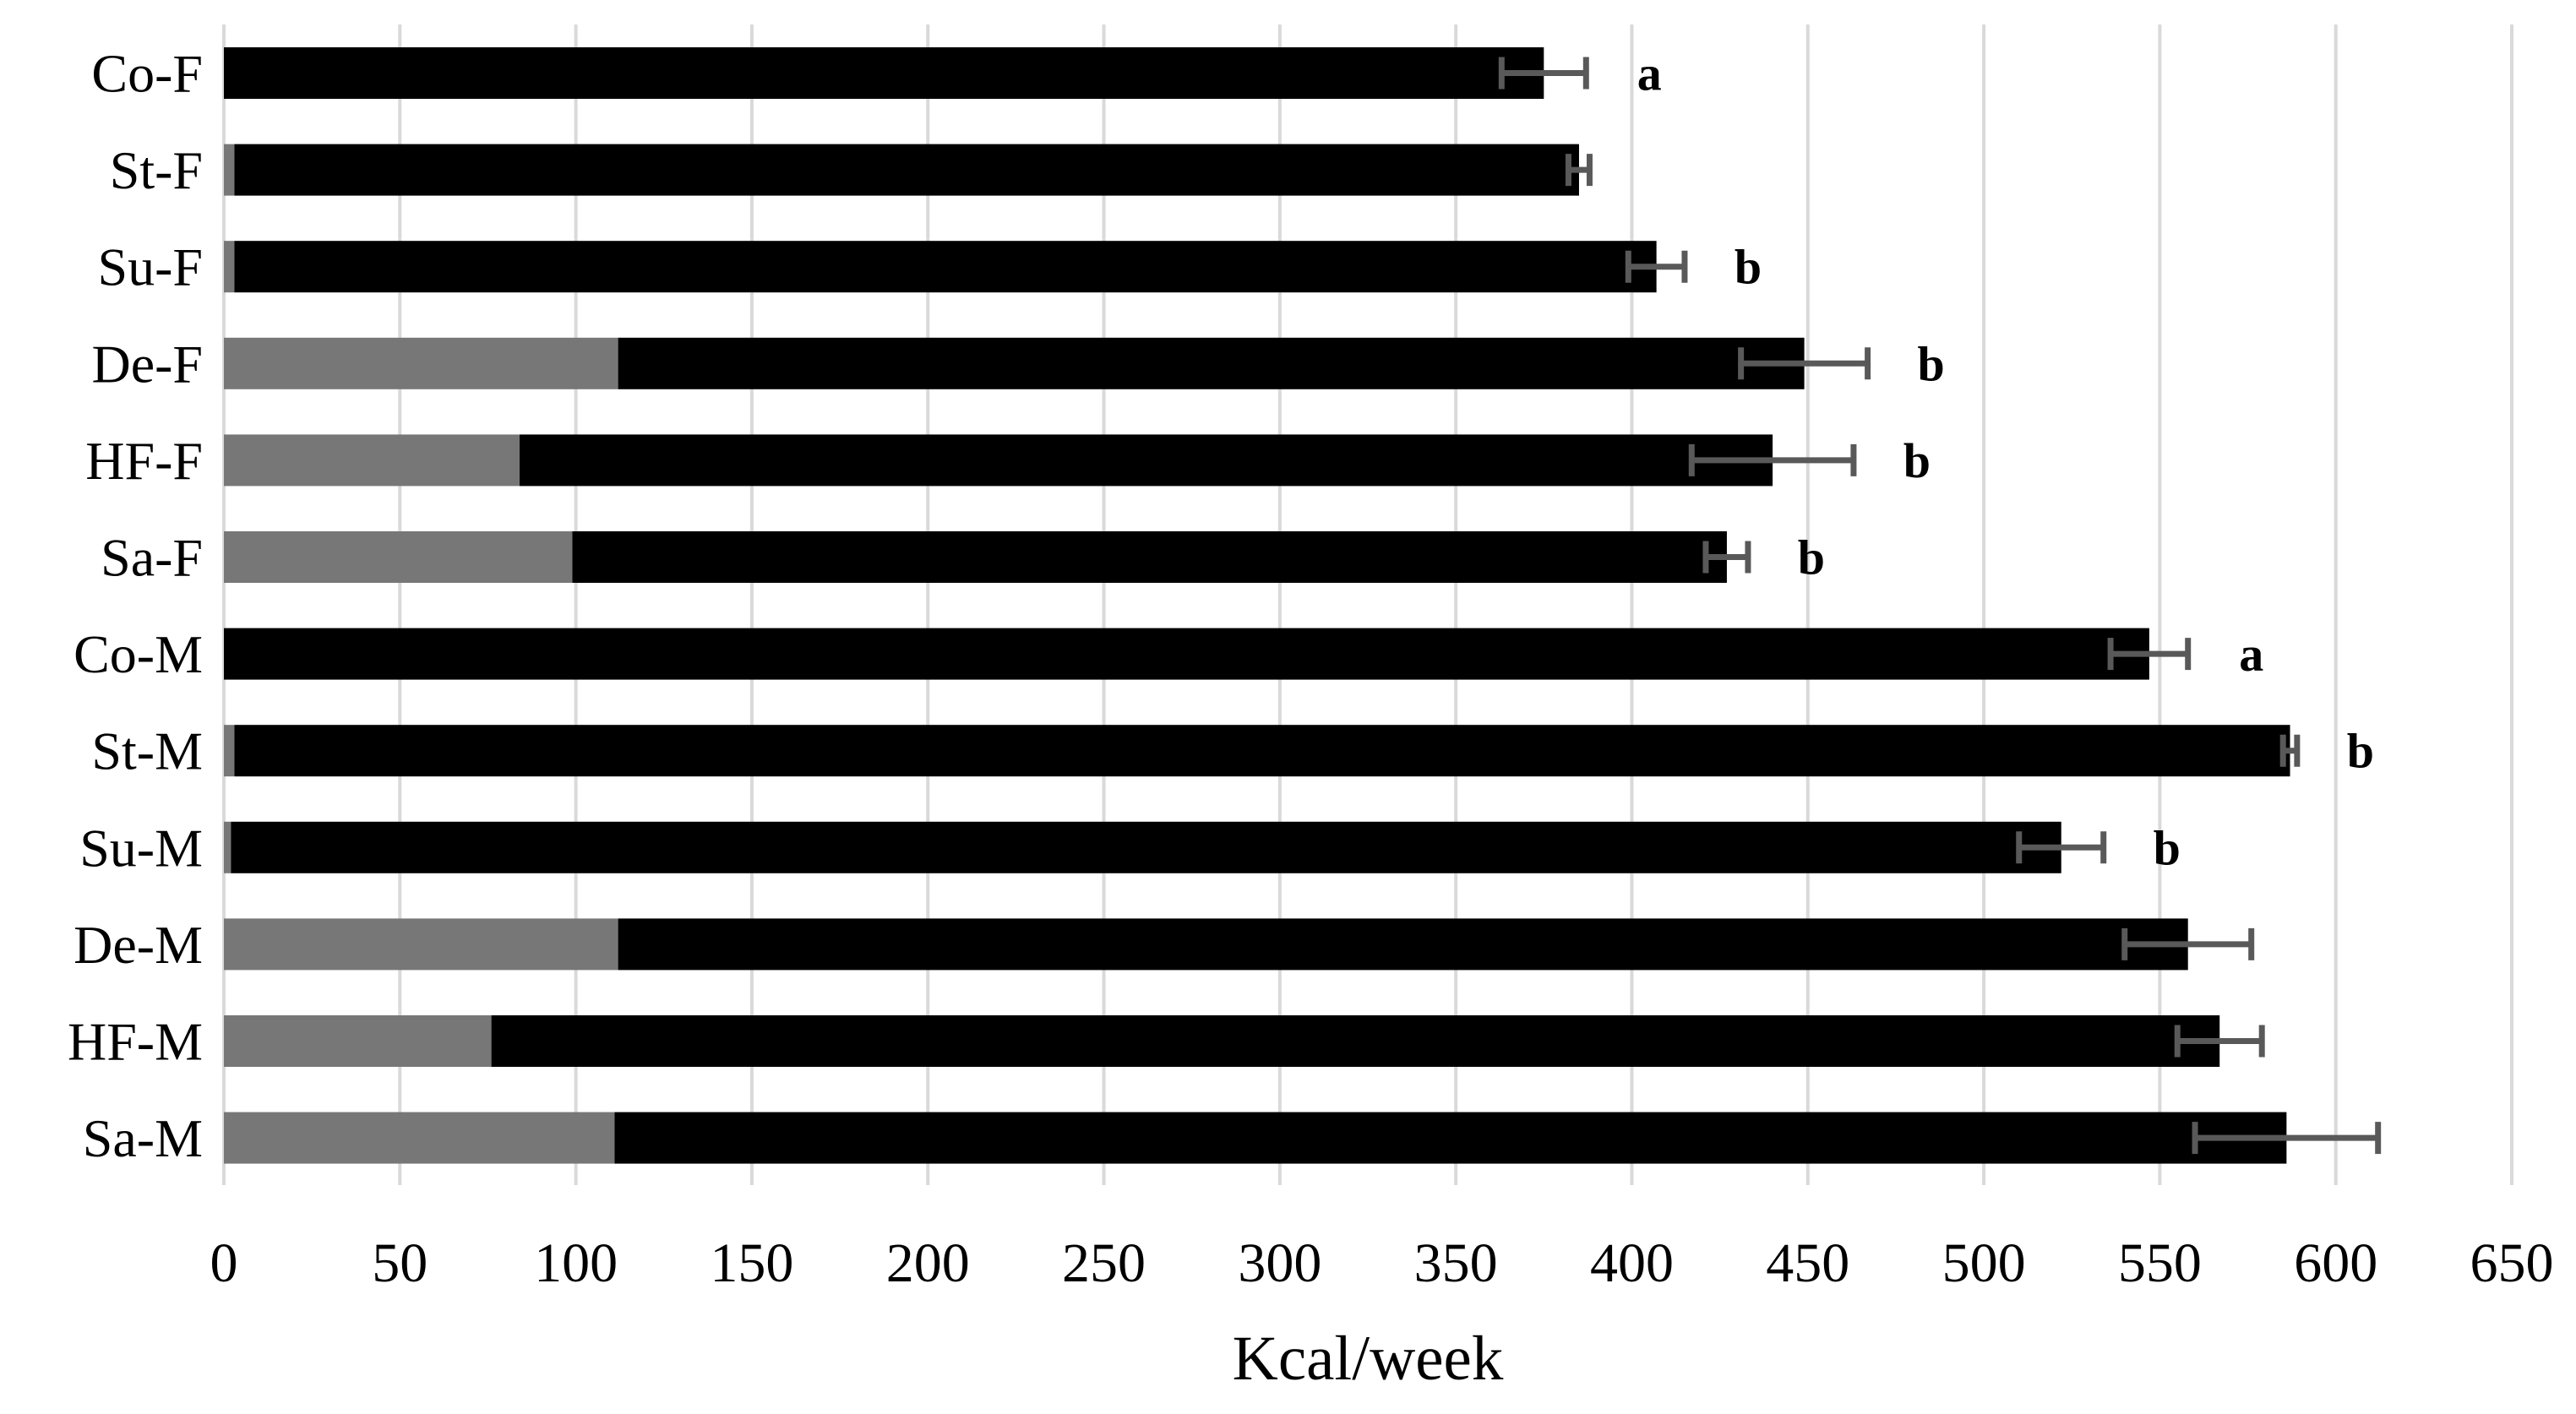 The width and height of the screenshot is (2576, 1414). What do you see at coordinates (135, 1042) in the screenshot?
I see `category-label: HF-M` at bounding box center [135, 1042].